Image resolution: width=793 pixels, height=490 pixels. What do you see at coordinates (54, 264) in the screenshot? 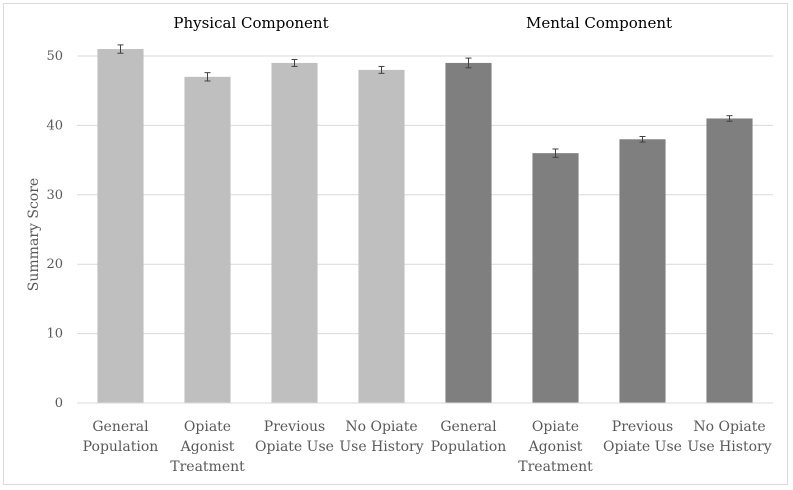
I see `y-tick-label: 20` at bounding box center [54, 264].